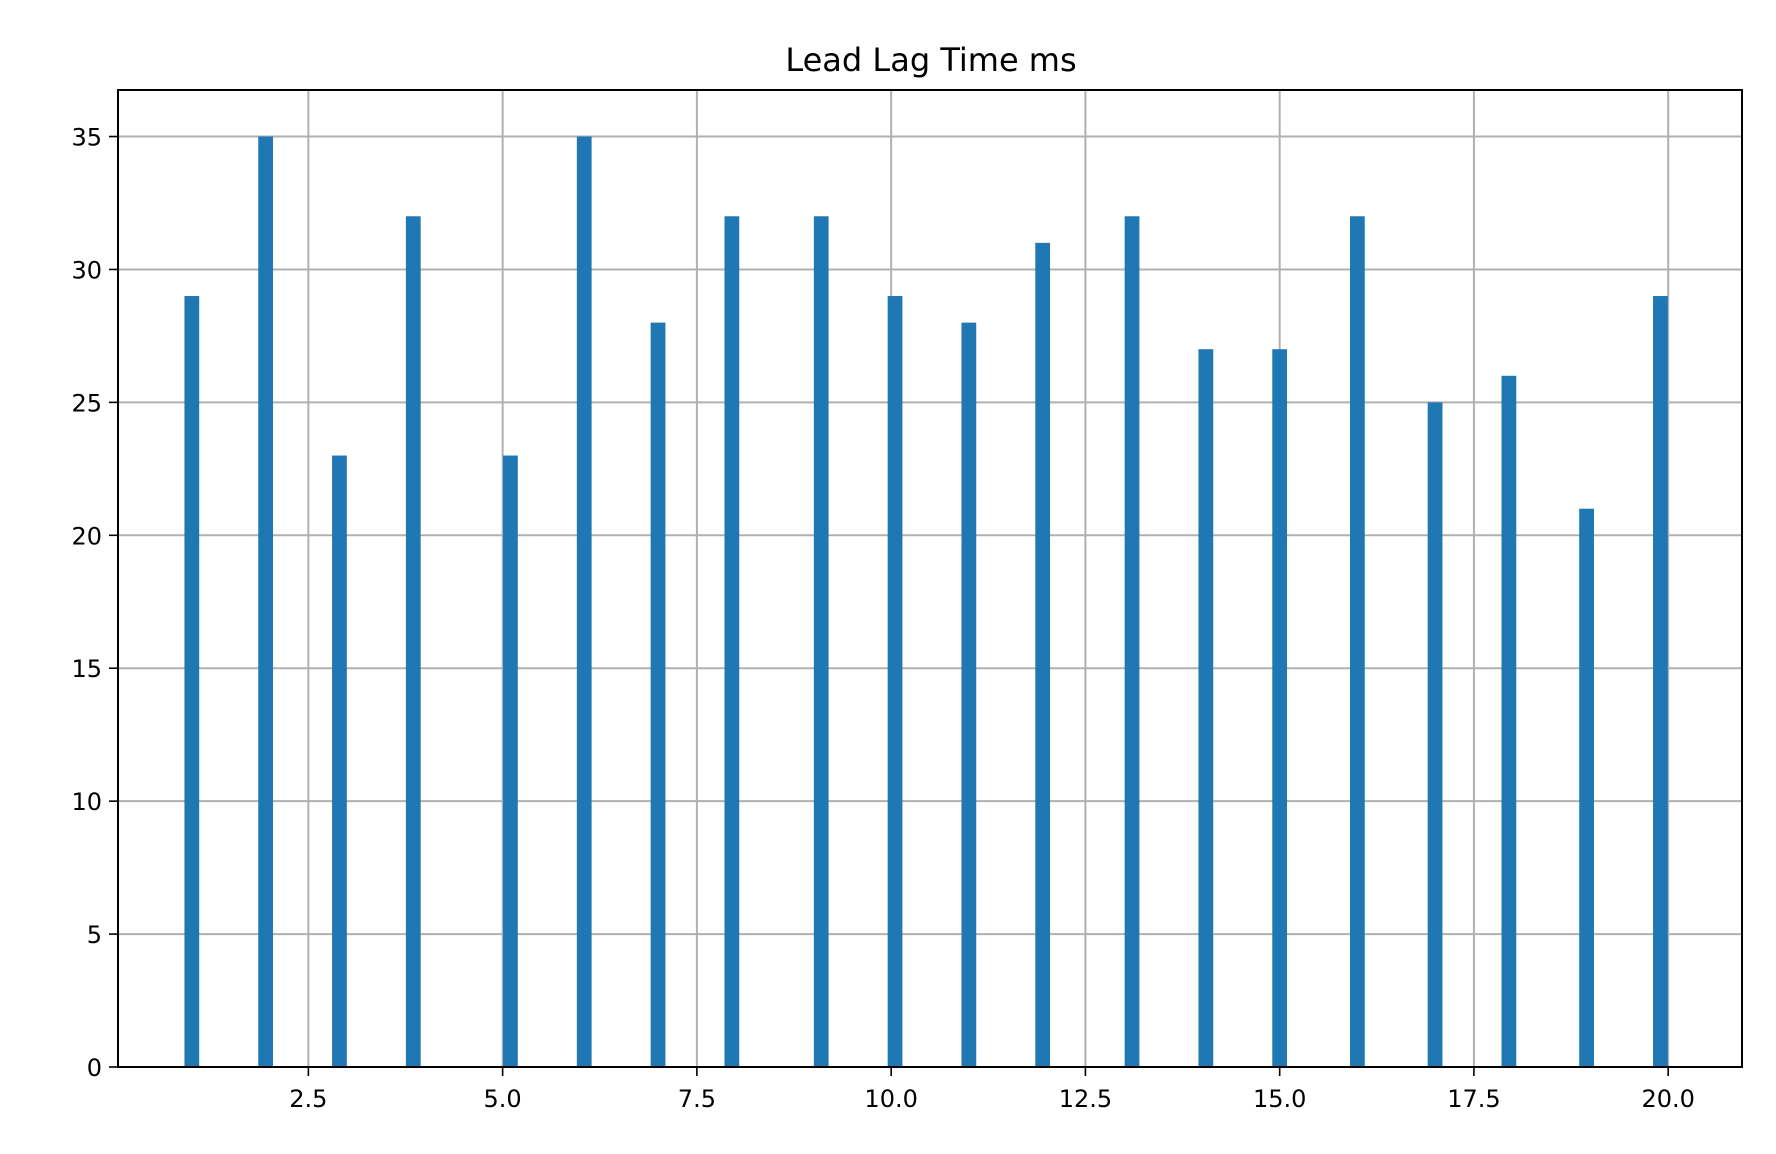 This screenshot has height=1154, width=1776. What do you see at coordinates (94, 603) in the screenshot?
I see `y-axis-ticks: 0 5 10 15 20 25 30 35` at bounding box center [94, 603].